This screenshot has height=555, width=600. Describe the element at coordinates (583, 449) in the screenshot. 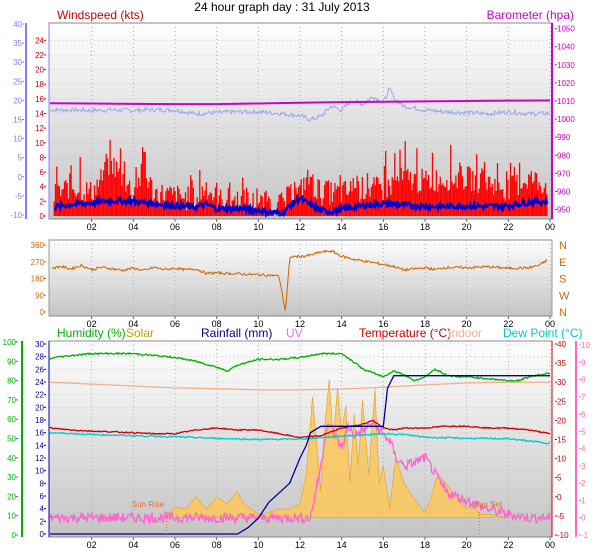

I see `uv-axis-tick-label: 4` at that location.